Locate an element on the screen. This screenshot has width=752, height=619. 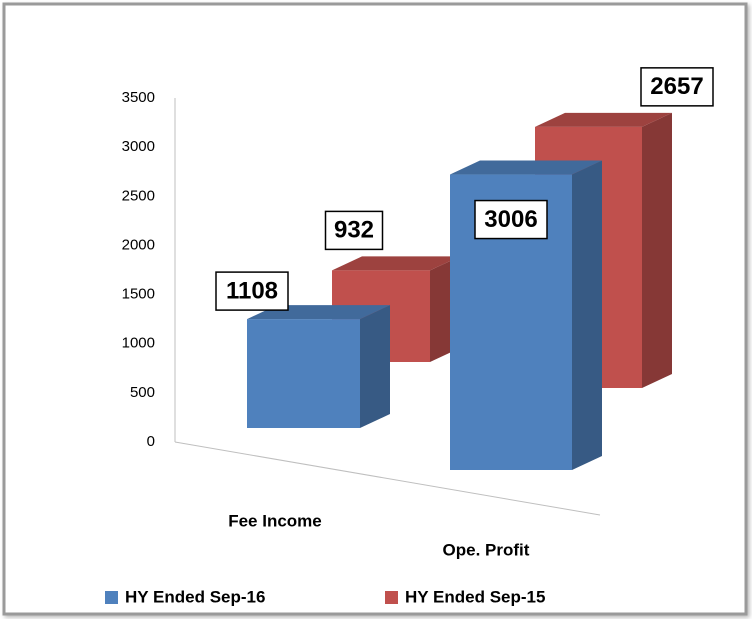
y-tick-label: 1500 is located at coordinates (138, 294).